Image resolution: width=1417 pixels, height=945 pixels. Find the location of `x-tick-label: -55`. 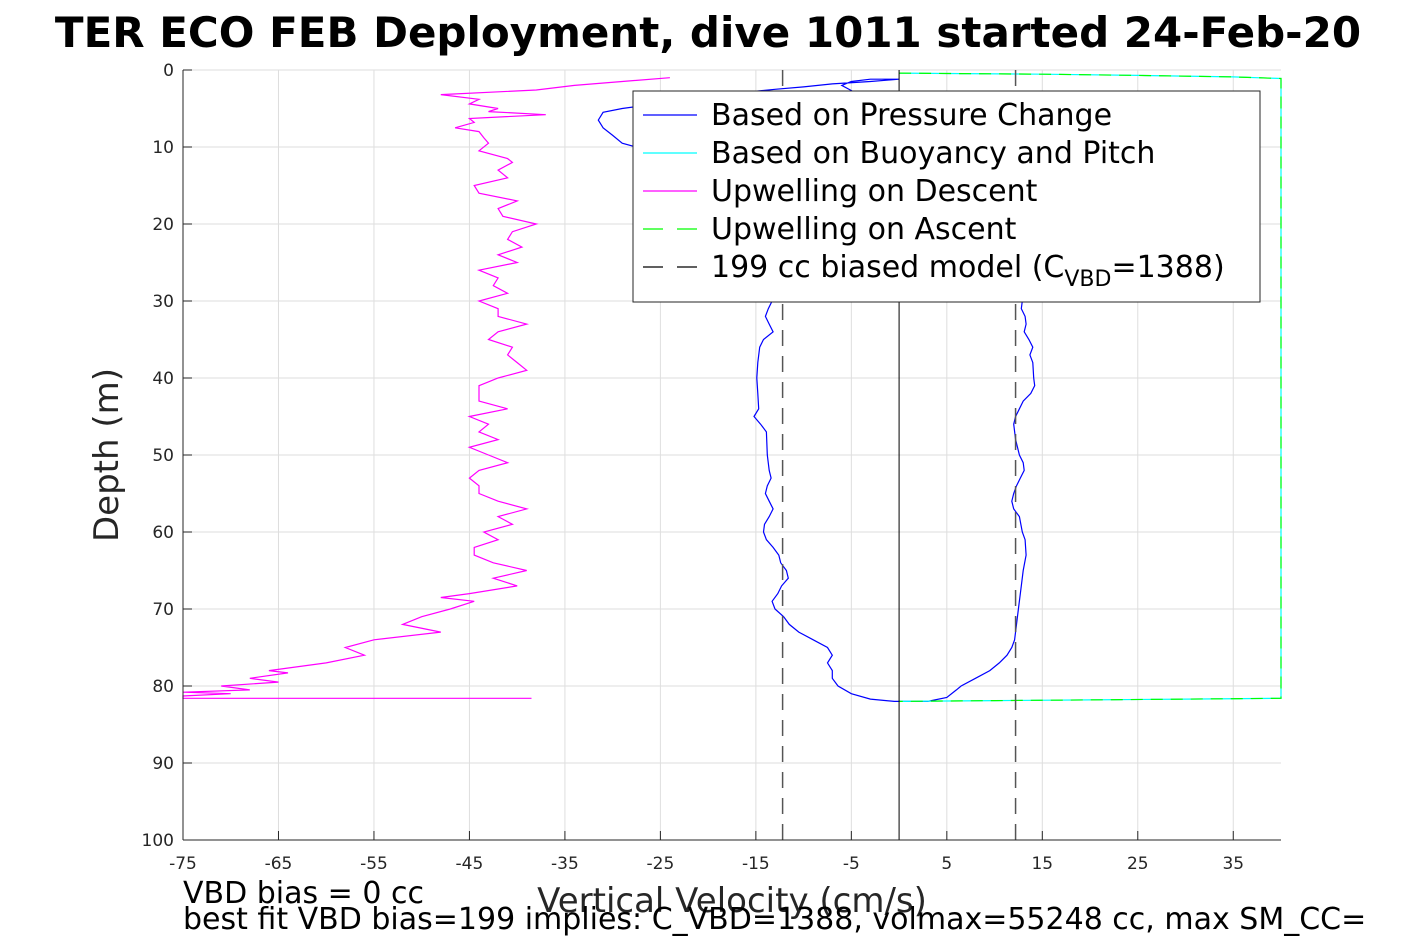

x-tick-label: -55 is located at coordinates (374, 864).